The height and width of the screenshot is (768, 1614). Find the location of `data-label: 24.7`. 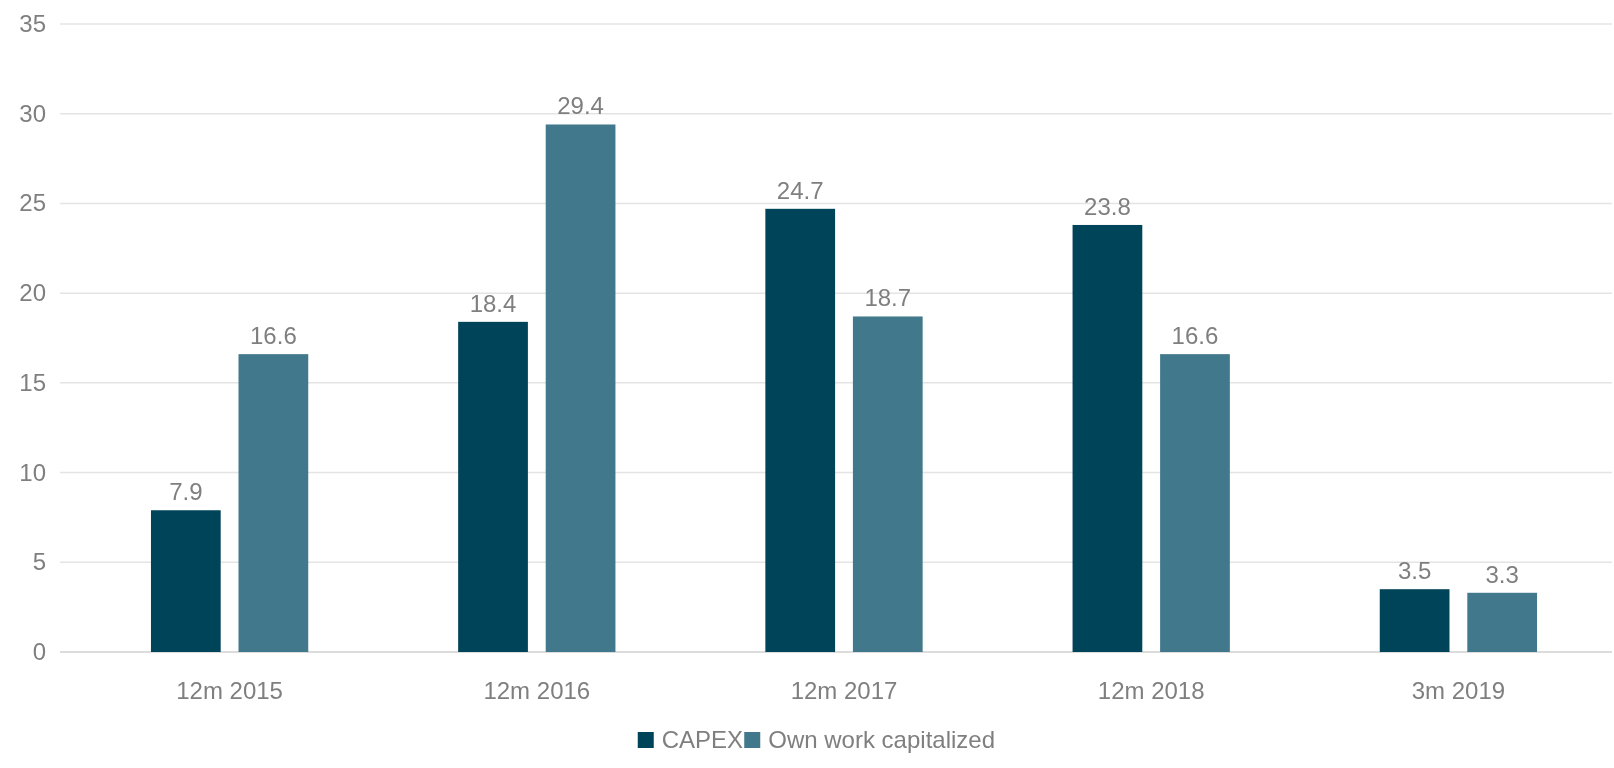

data-label: 24.7 is located at coordinates (800, 190).